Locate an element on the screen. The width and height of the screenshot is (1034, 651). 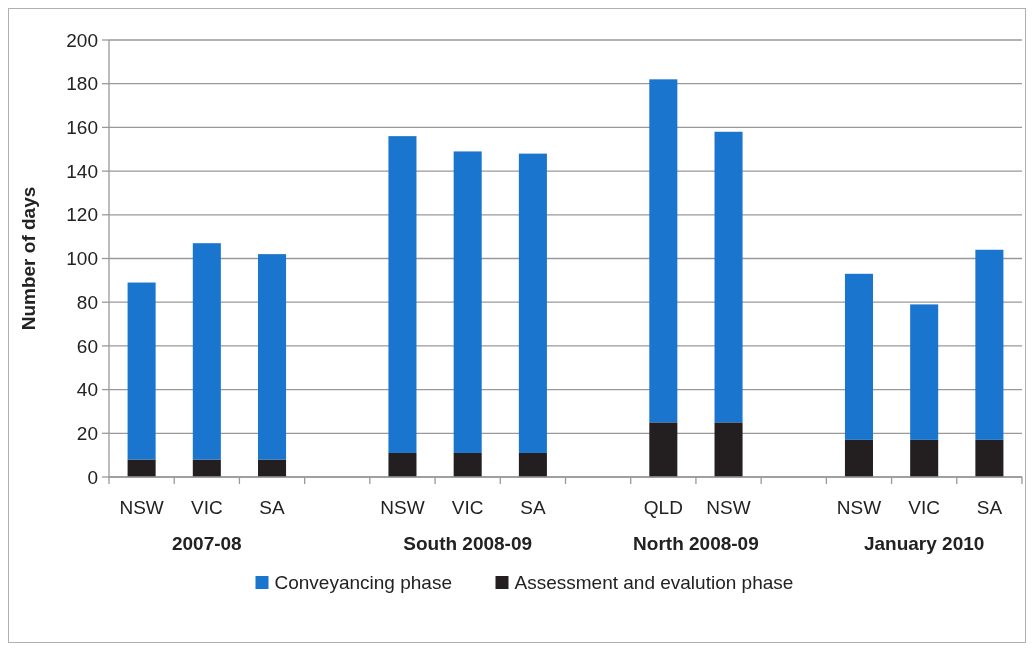
y-tick-label: 20 is located at coordinates (87, 433).